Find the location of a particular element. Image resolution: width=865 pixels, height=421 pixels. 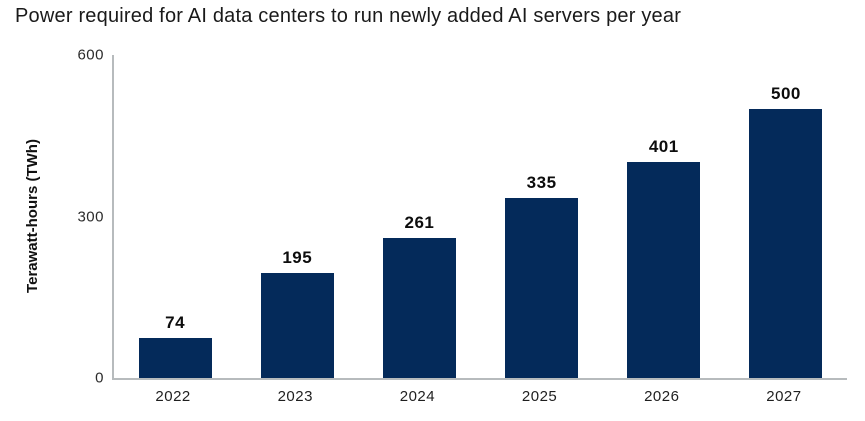

bar-group-2022: 74 is located at coordinates (175, 216).